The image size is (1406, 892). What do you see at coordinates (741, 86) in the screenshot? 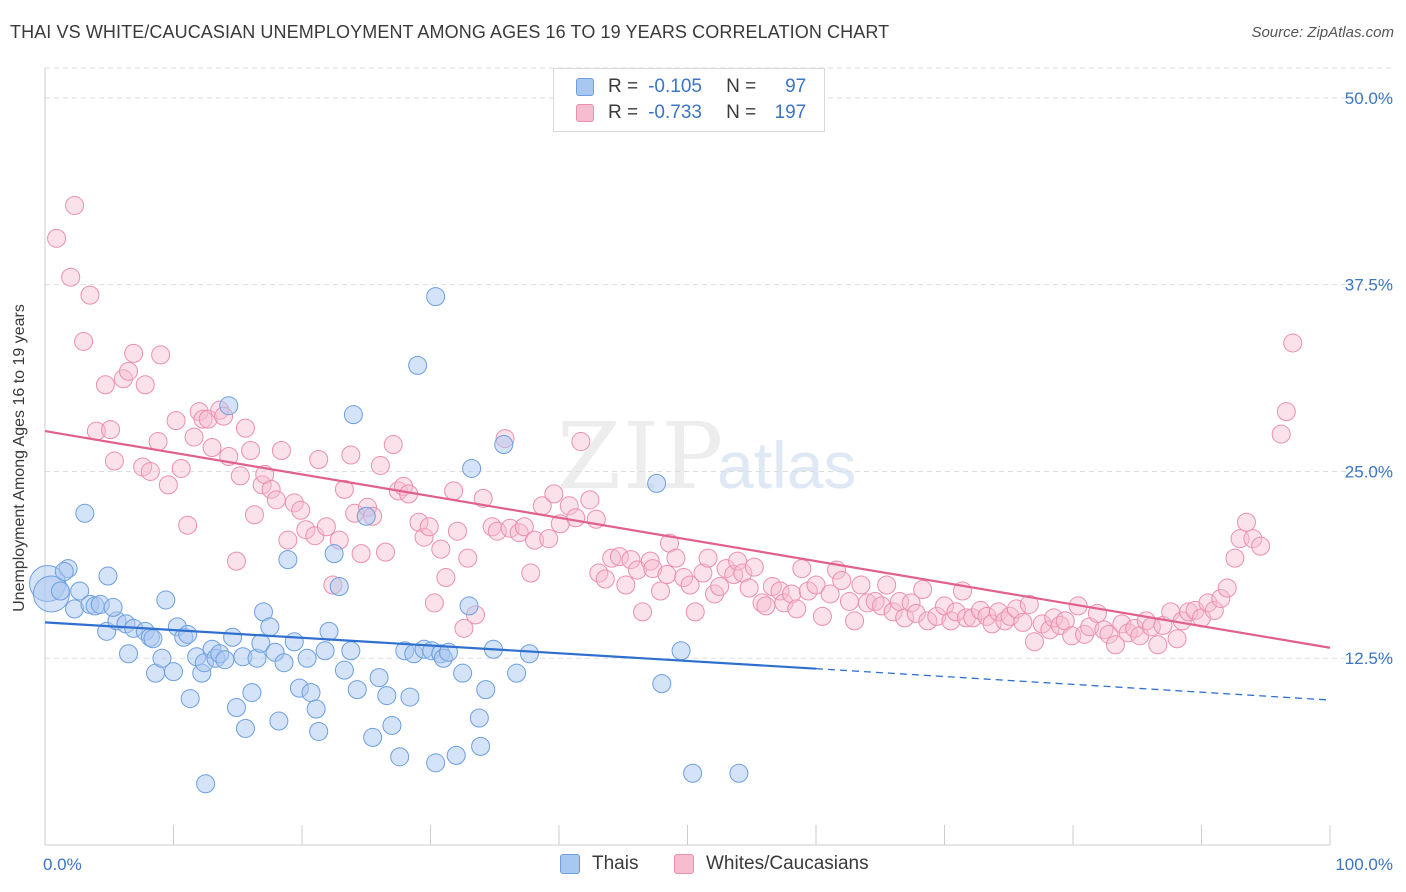
I see `legend-n-label: N =` at bounding box center [741, 86].